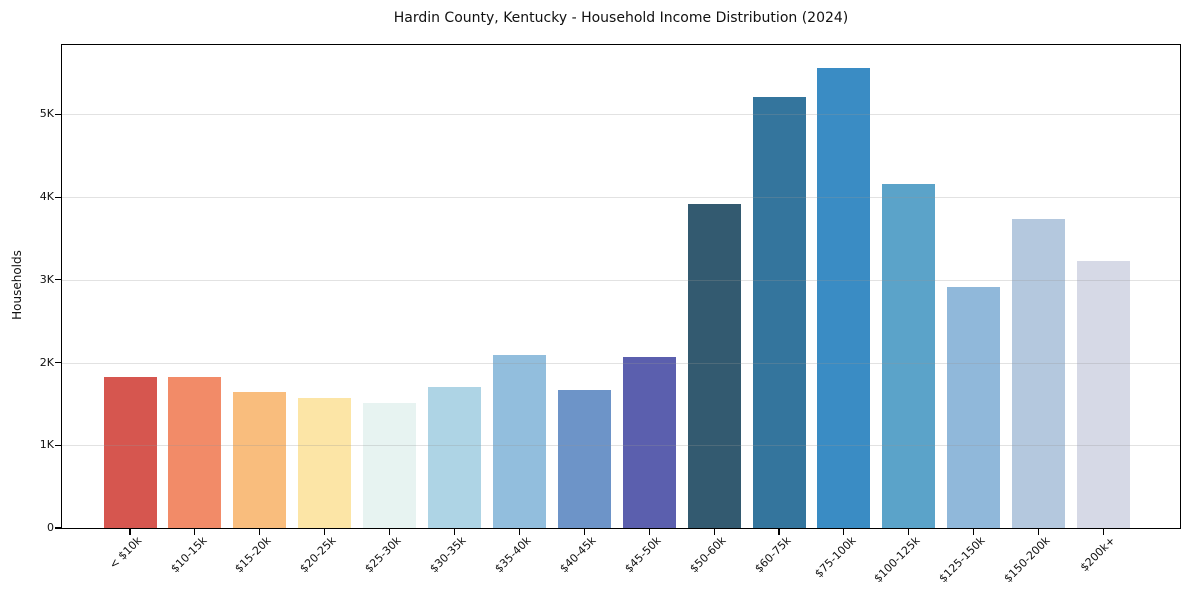 The width and height of the screenshot is (1189, 590). What do you see at coordinates (962, 560) in the screenshot?
I see `x-tick-label: $125-150k` at bounding box center [962, 560].